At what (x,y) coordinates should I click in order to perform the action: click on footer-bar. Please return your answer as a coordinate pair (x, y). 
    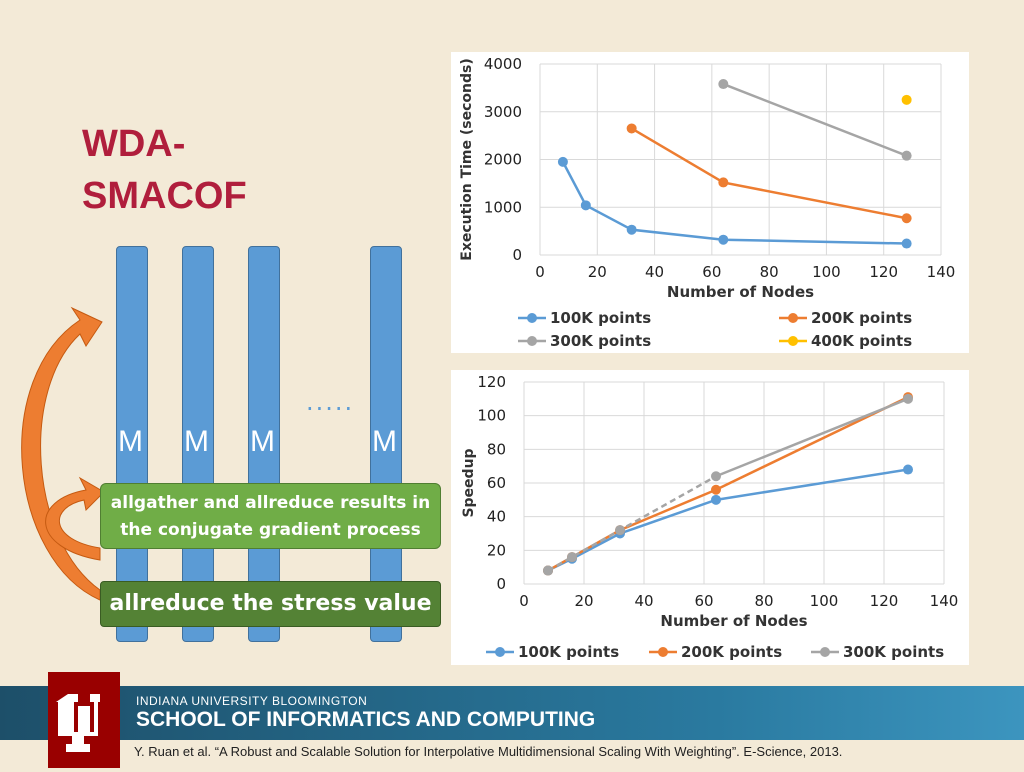
    Looking at the image, I should click on (512, 713).